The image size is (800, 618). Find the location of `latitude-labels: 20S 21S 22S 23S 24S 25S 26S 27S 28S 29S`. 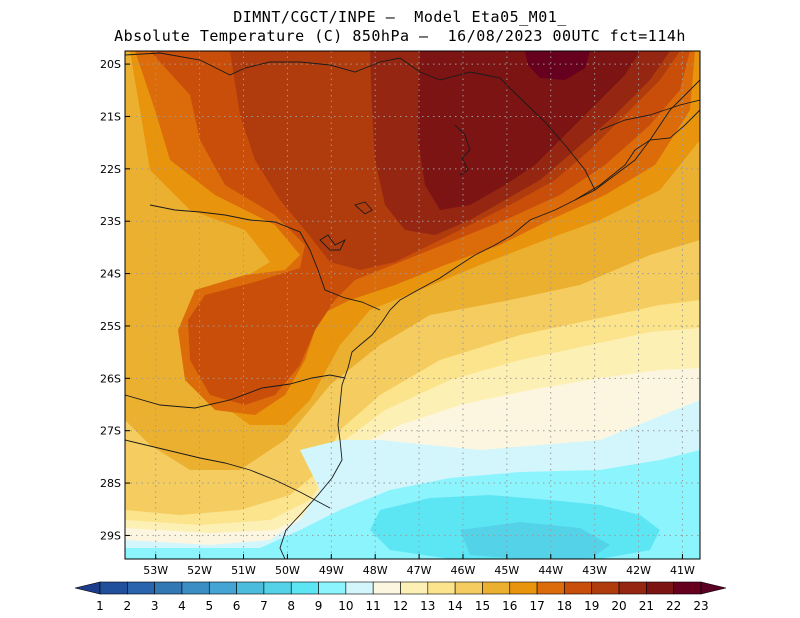

latitude-labels: 20S 21S 22S 23S 24S 25S 26S 27S 28S 29S is located at coordinates (110, 300).